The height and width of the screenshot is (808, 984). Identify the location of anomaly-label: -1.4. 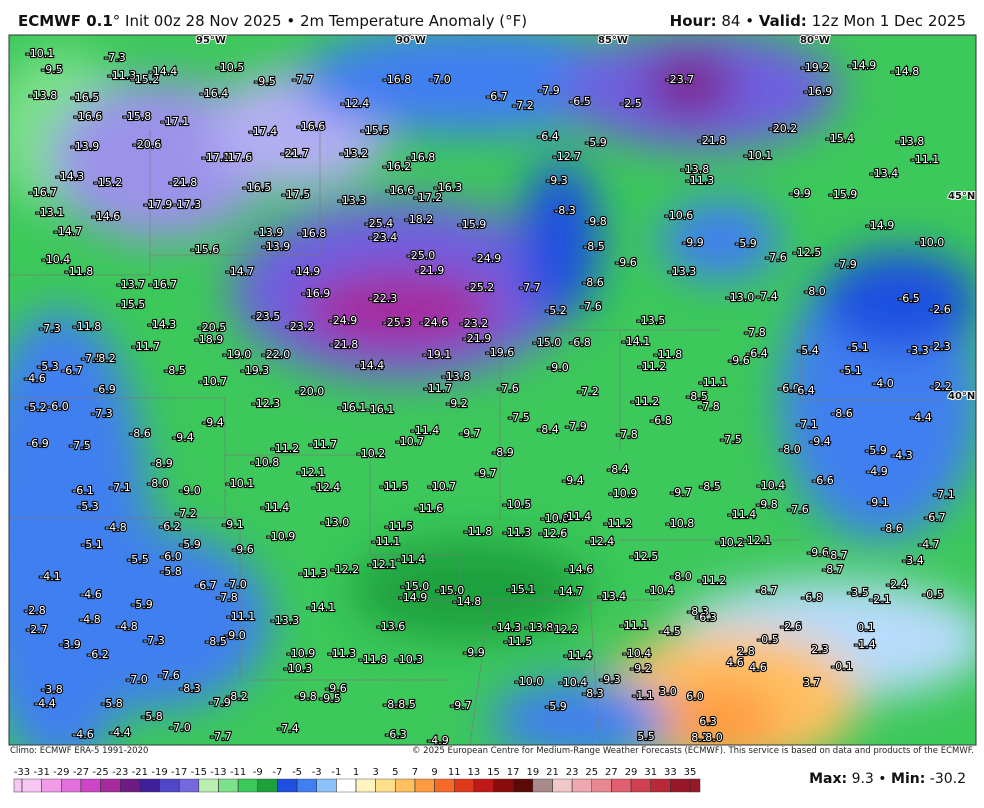
(864, 644).